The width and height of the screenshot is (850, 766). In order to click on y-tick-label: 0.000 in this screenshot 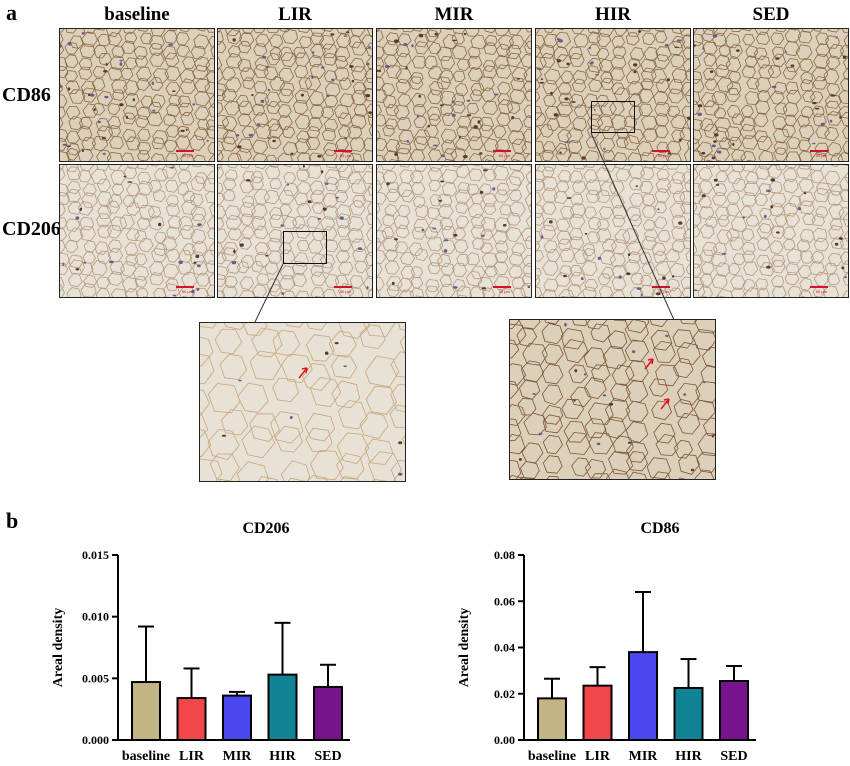, I will do `click(95, 740)`.